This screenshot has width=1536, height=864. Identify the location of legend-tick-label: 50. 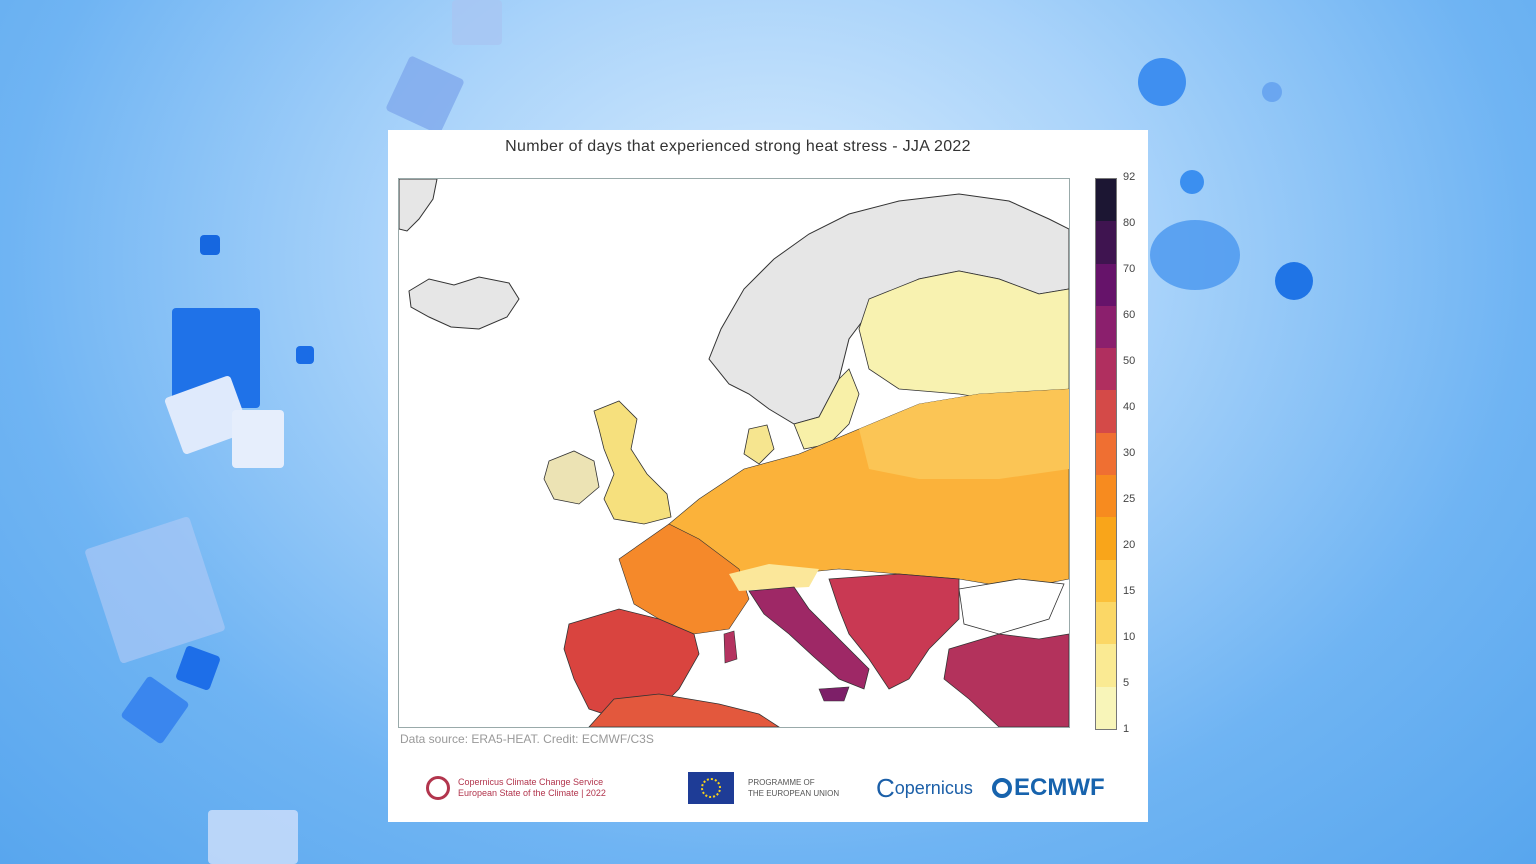
(1129, 361).